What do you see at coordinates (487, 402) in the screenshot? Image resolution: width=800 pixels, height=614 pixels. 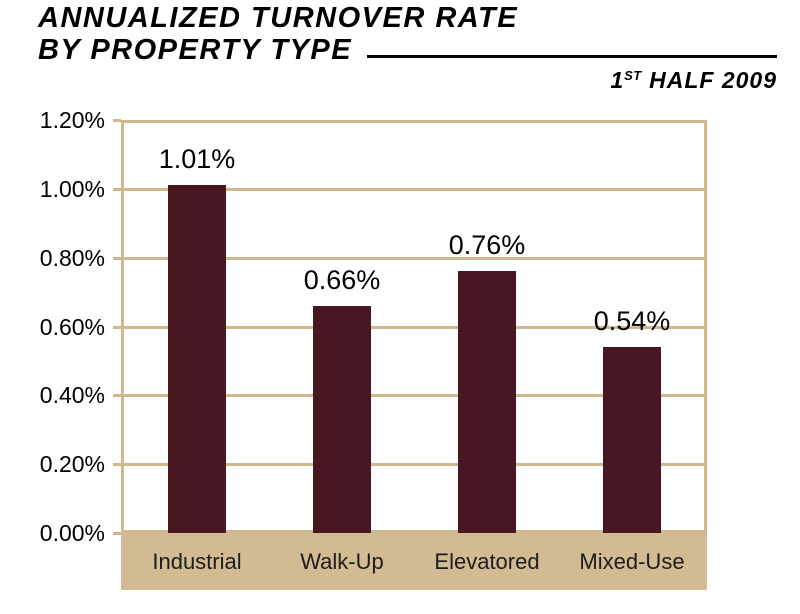 I see `bar-elevatored` at bounding box center [487, 402].